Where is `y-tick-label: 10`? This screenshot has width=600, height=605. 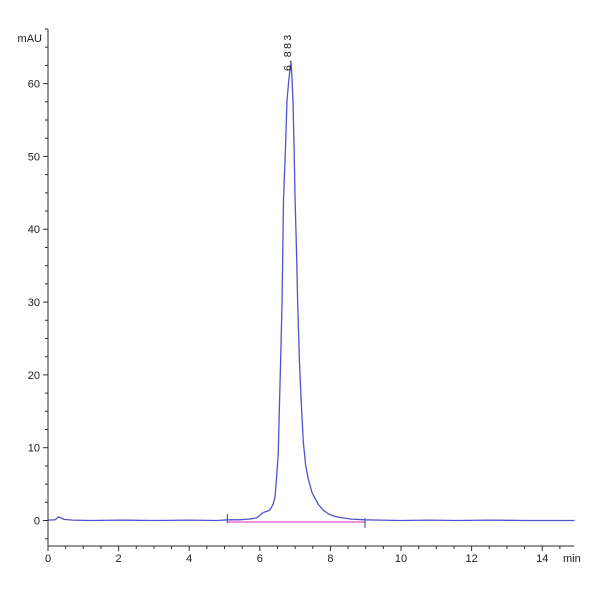 y-tick-label: 10 is located at coordinates (34, 449).